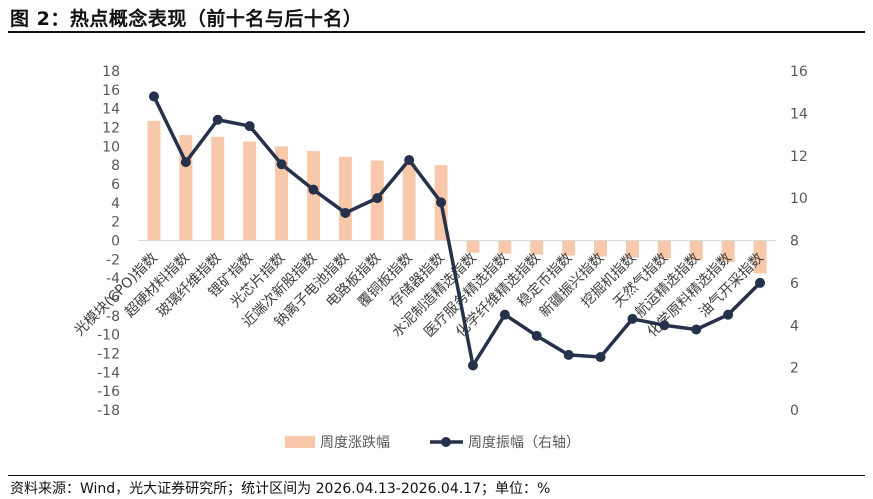  Describe the element at coordinates (111, 129) in the screenshot. I see `y-left-tick-label: 12` at that location.